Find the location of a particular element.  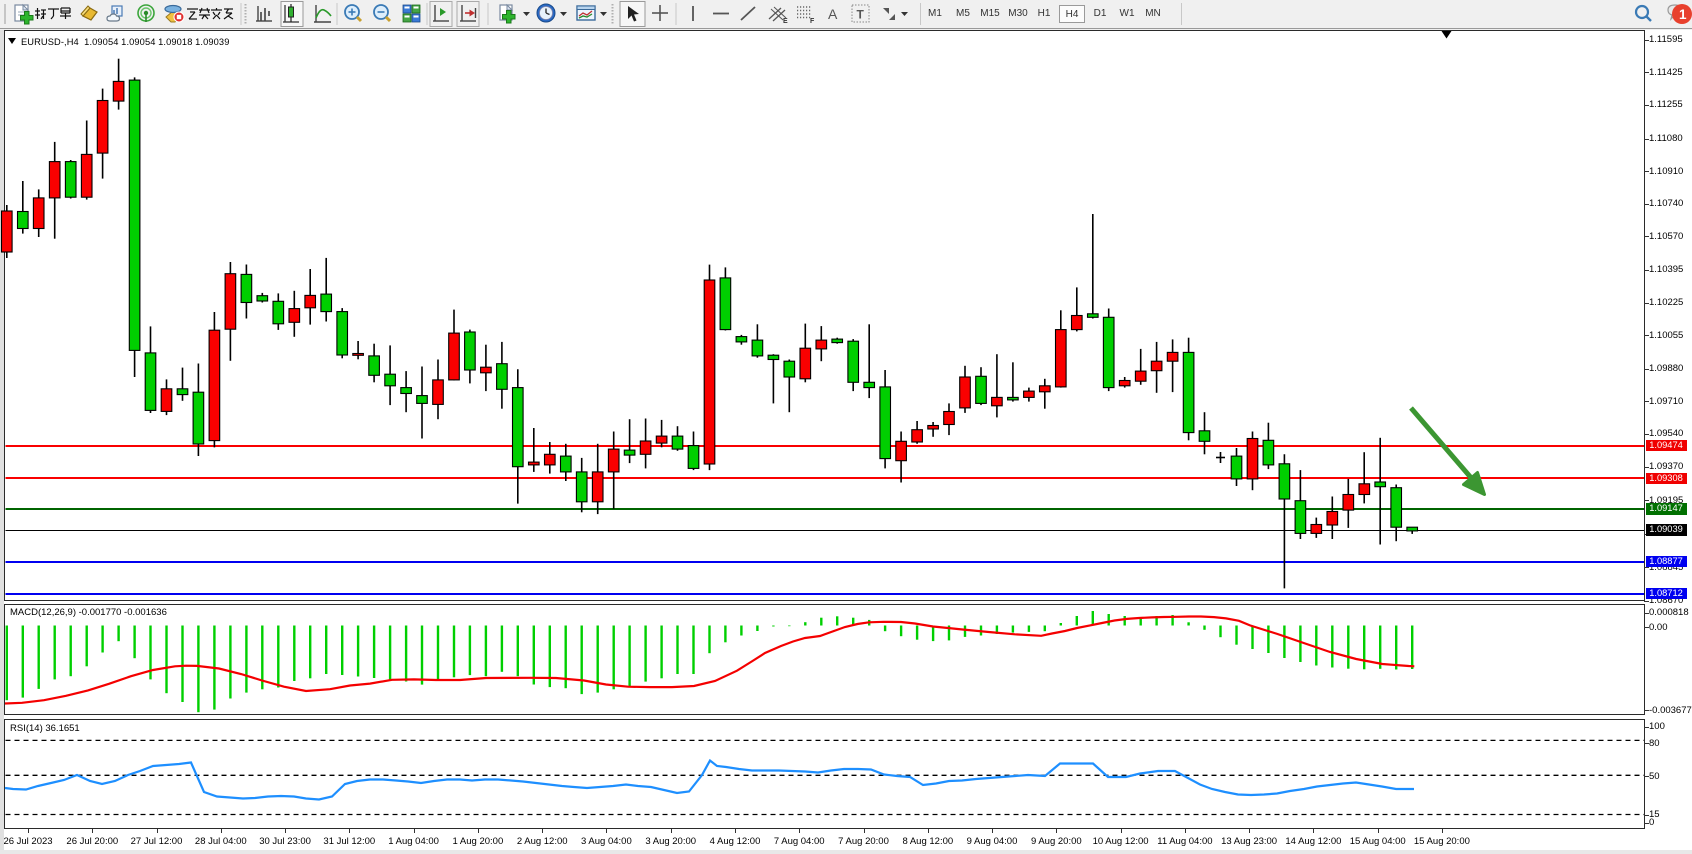

svg-text: 1 is located at coordinates (1683, 14).